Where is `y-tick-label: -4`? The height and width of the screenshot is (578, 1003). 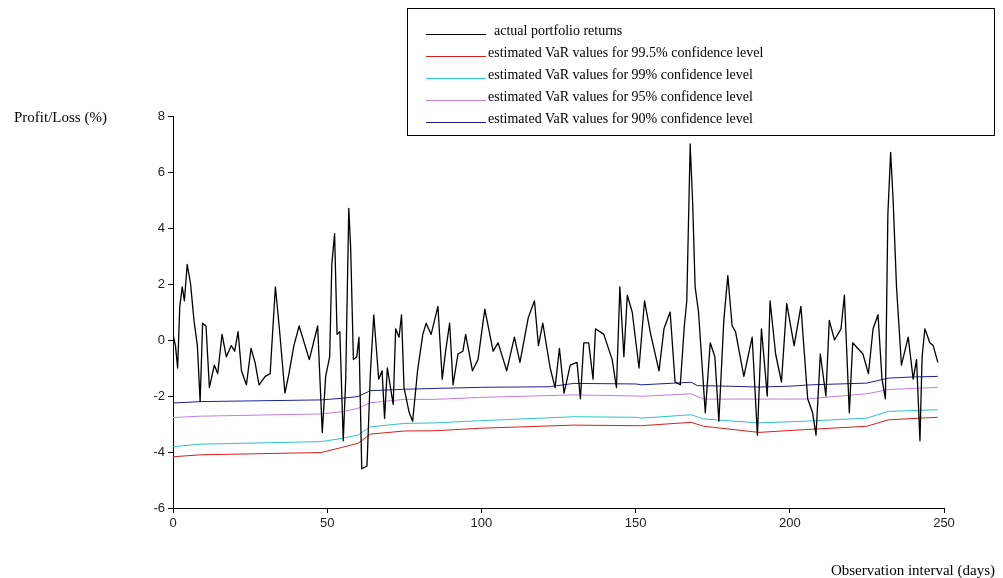 y-tick-label: -4 is located at coordinates (159, 451).